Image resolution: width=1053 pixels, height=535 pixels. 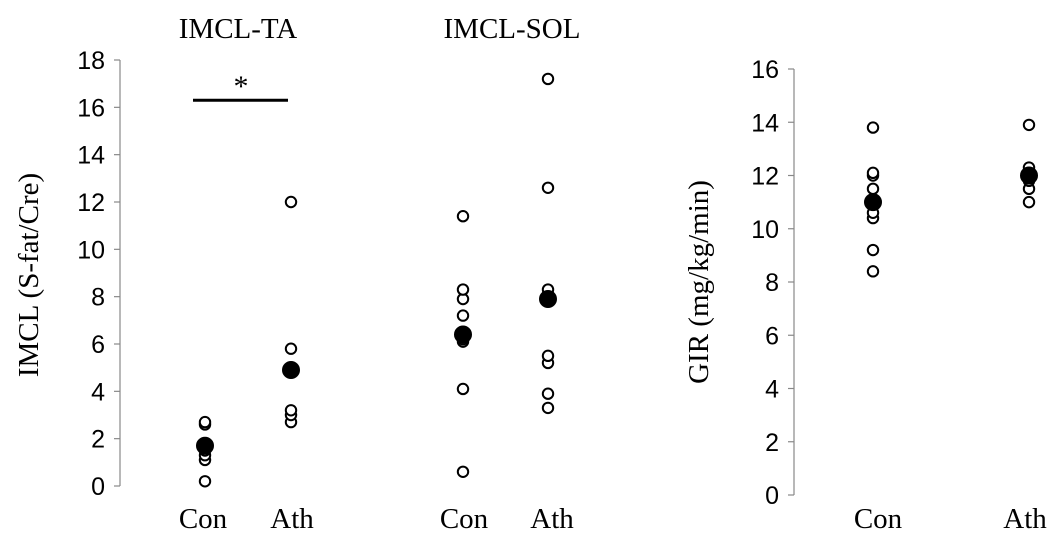 What do you see at coordinates (772, 336) in the screenshot?
I see `right-y-tick-label: 6` at bounding box center [772, 336].